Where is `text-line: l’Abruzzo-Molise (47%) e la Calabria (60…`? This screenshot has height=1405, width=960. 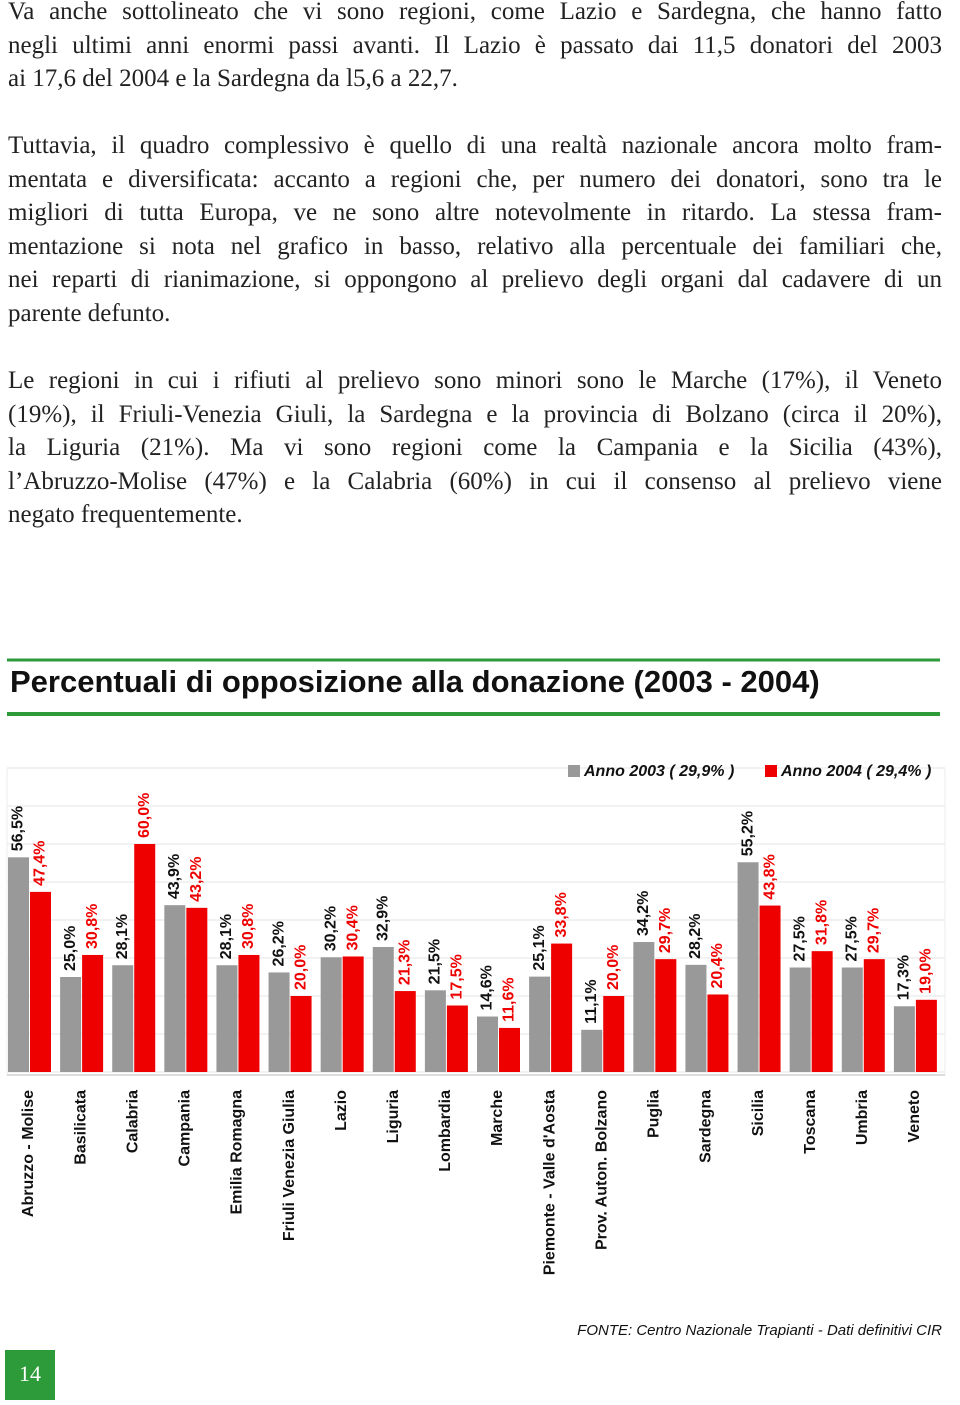 text-line: l’Abruzzo-Molise (47%) e la Calabria (60… is located at coordinates (475, 481).